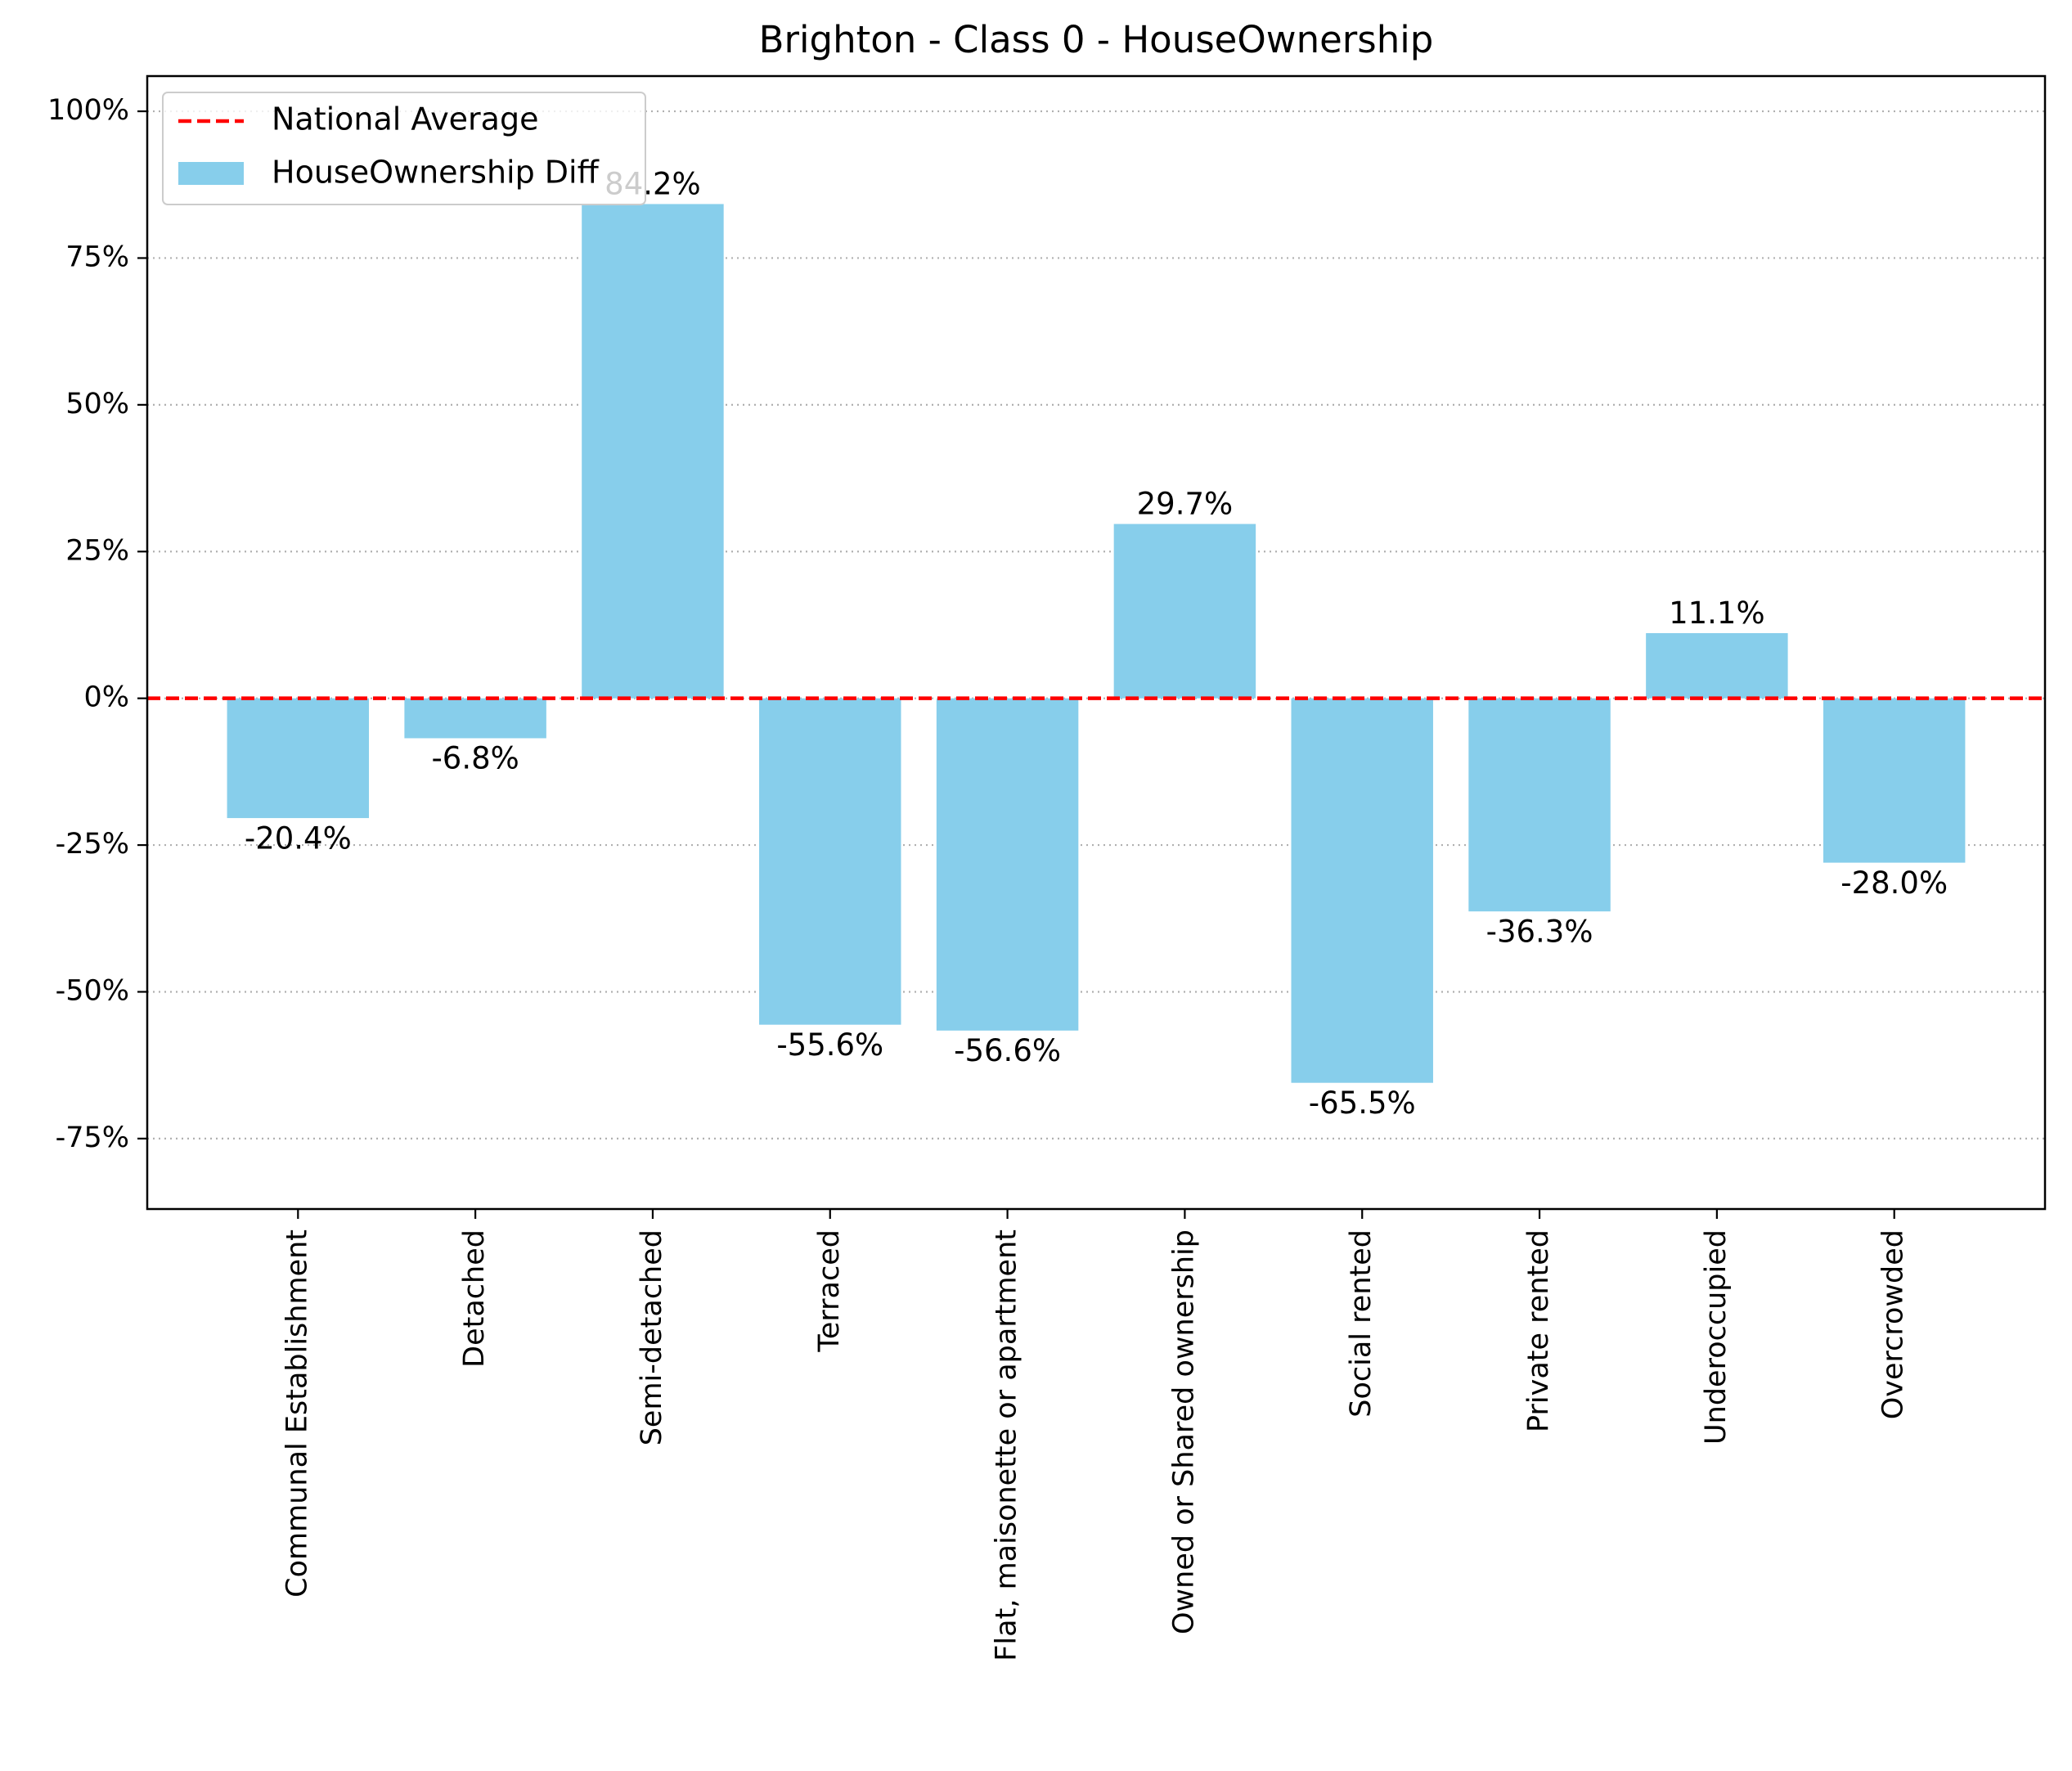 This screenshot has width=2072, height=1771. I want to click on legend-label-national-average: National Average, so click(405, 119).